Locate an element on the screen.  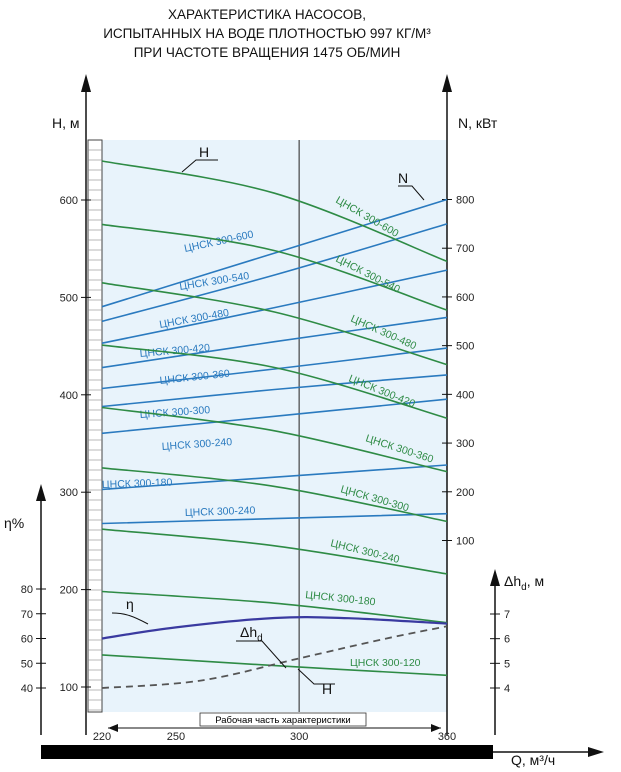
npsh-curve-label: Δhd is located at coordinates (251, 634).